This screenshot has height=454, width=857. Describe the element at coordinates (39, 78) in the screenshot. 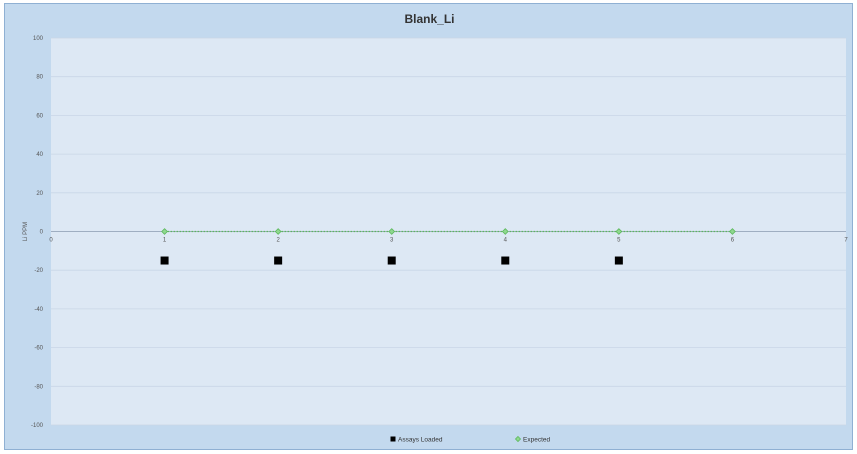

I see `y-tick-label: 80` at that location.